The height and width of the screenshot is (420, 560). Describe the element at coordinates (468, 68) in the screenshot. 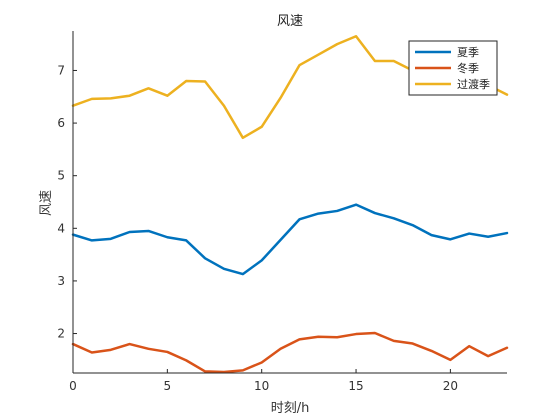

I see `legend-label-1: 冬季` at that location.